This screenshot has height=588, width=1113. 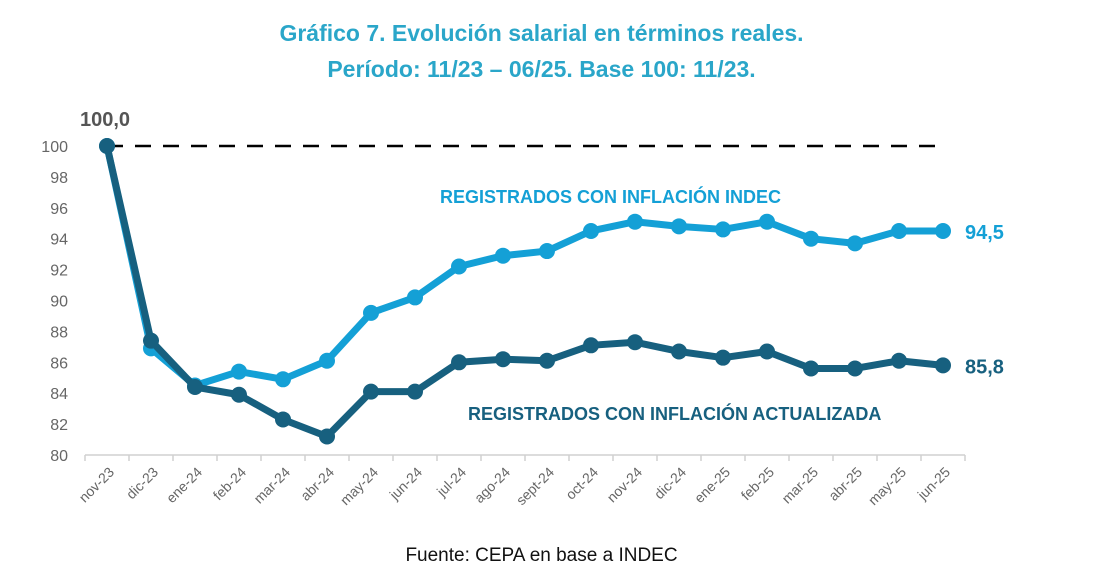 What do you see at coordinates (934, 484) in the screenshot?
I see `x-tick-label: jun-25` at bounding box center [934, 484].